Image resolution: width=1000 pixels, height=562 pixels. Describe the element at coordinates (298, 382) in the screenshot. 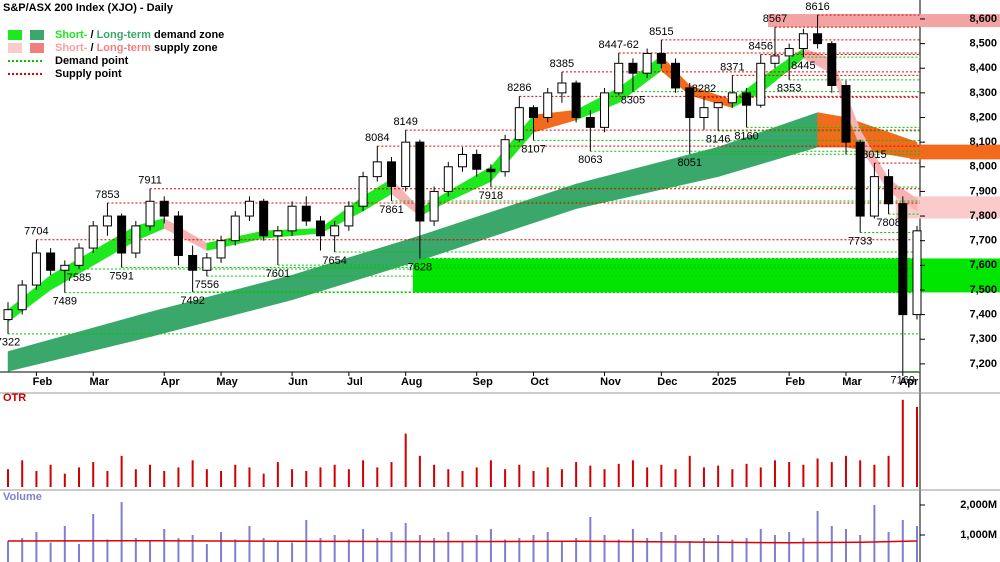

I see `x-tick-label: Jun` at that location.